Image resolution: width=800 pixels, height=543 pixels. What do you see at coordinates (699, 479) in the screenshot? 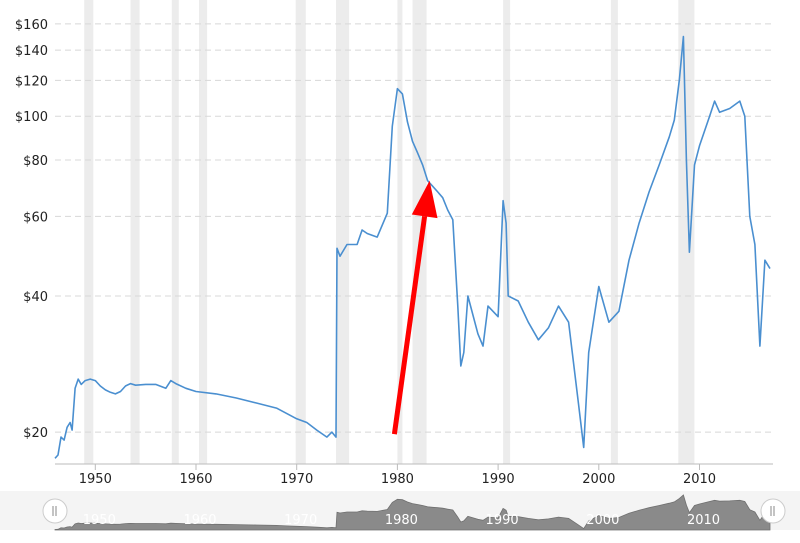
I see `x-tick-label: 2010` at bounding box center [699, 479].